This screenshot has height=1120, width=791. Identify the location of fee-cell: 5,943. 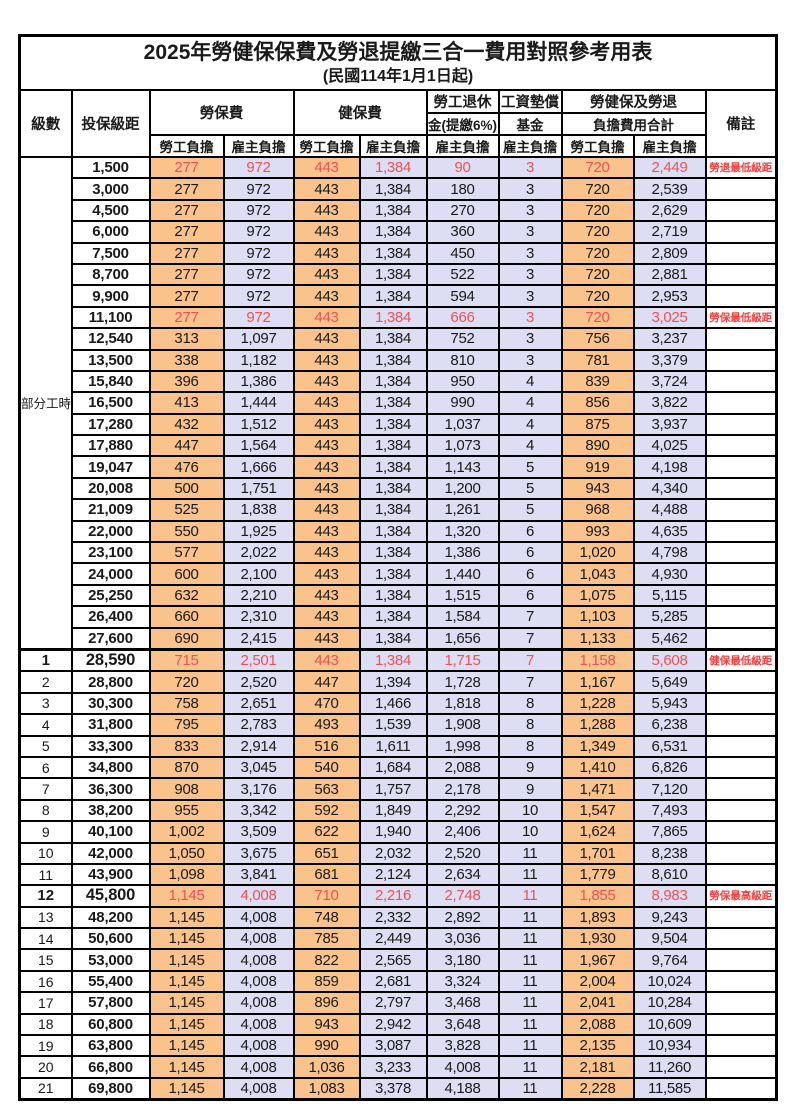
(669, 703).